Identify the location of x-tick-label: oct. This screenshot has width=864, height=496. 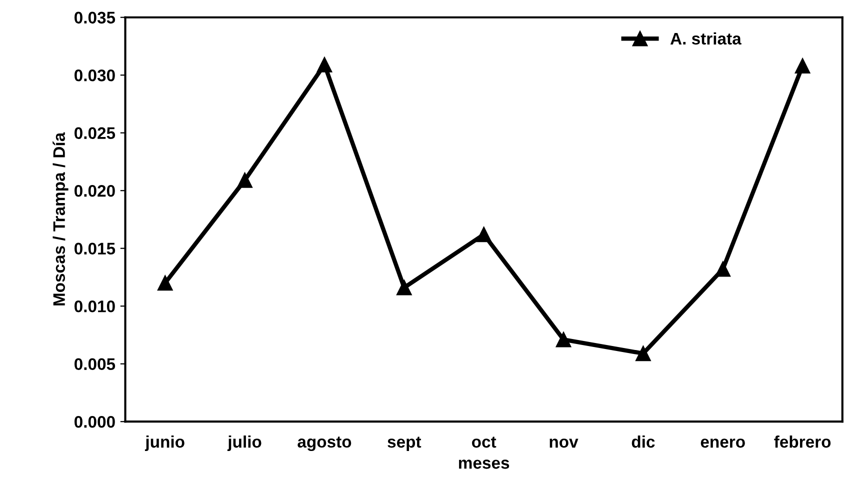
(484, 442).